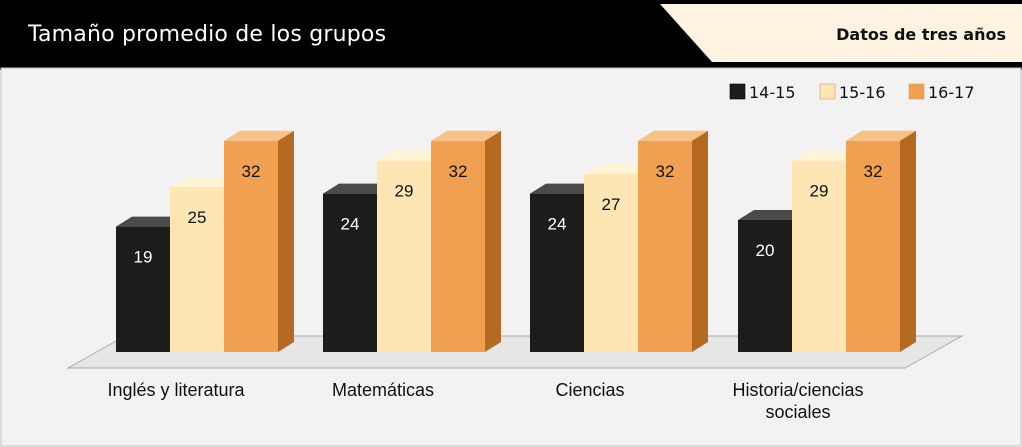  I want to click on bar-ciencias-16-17-side, so click(700, 241).